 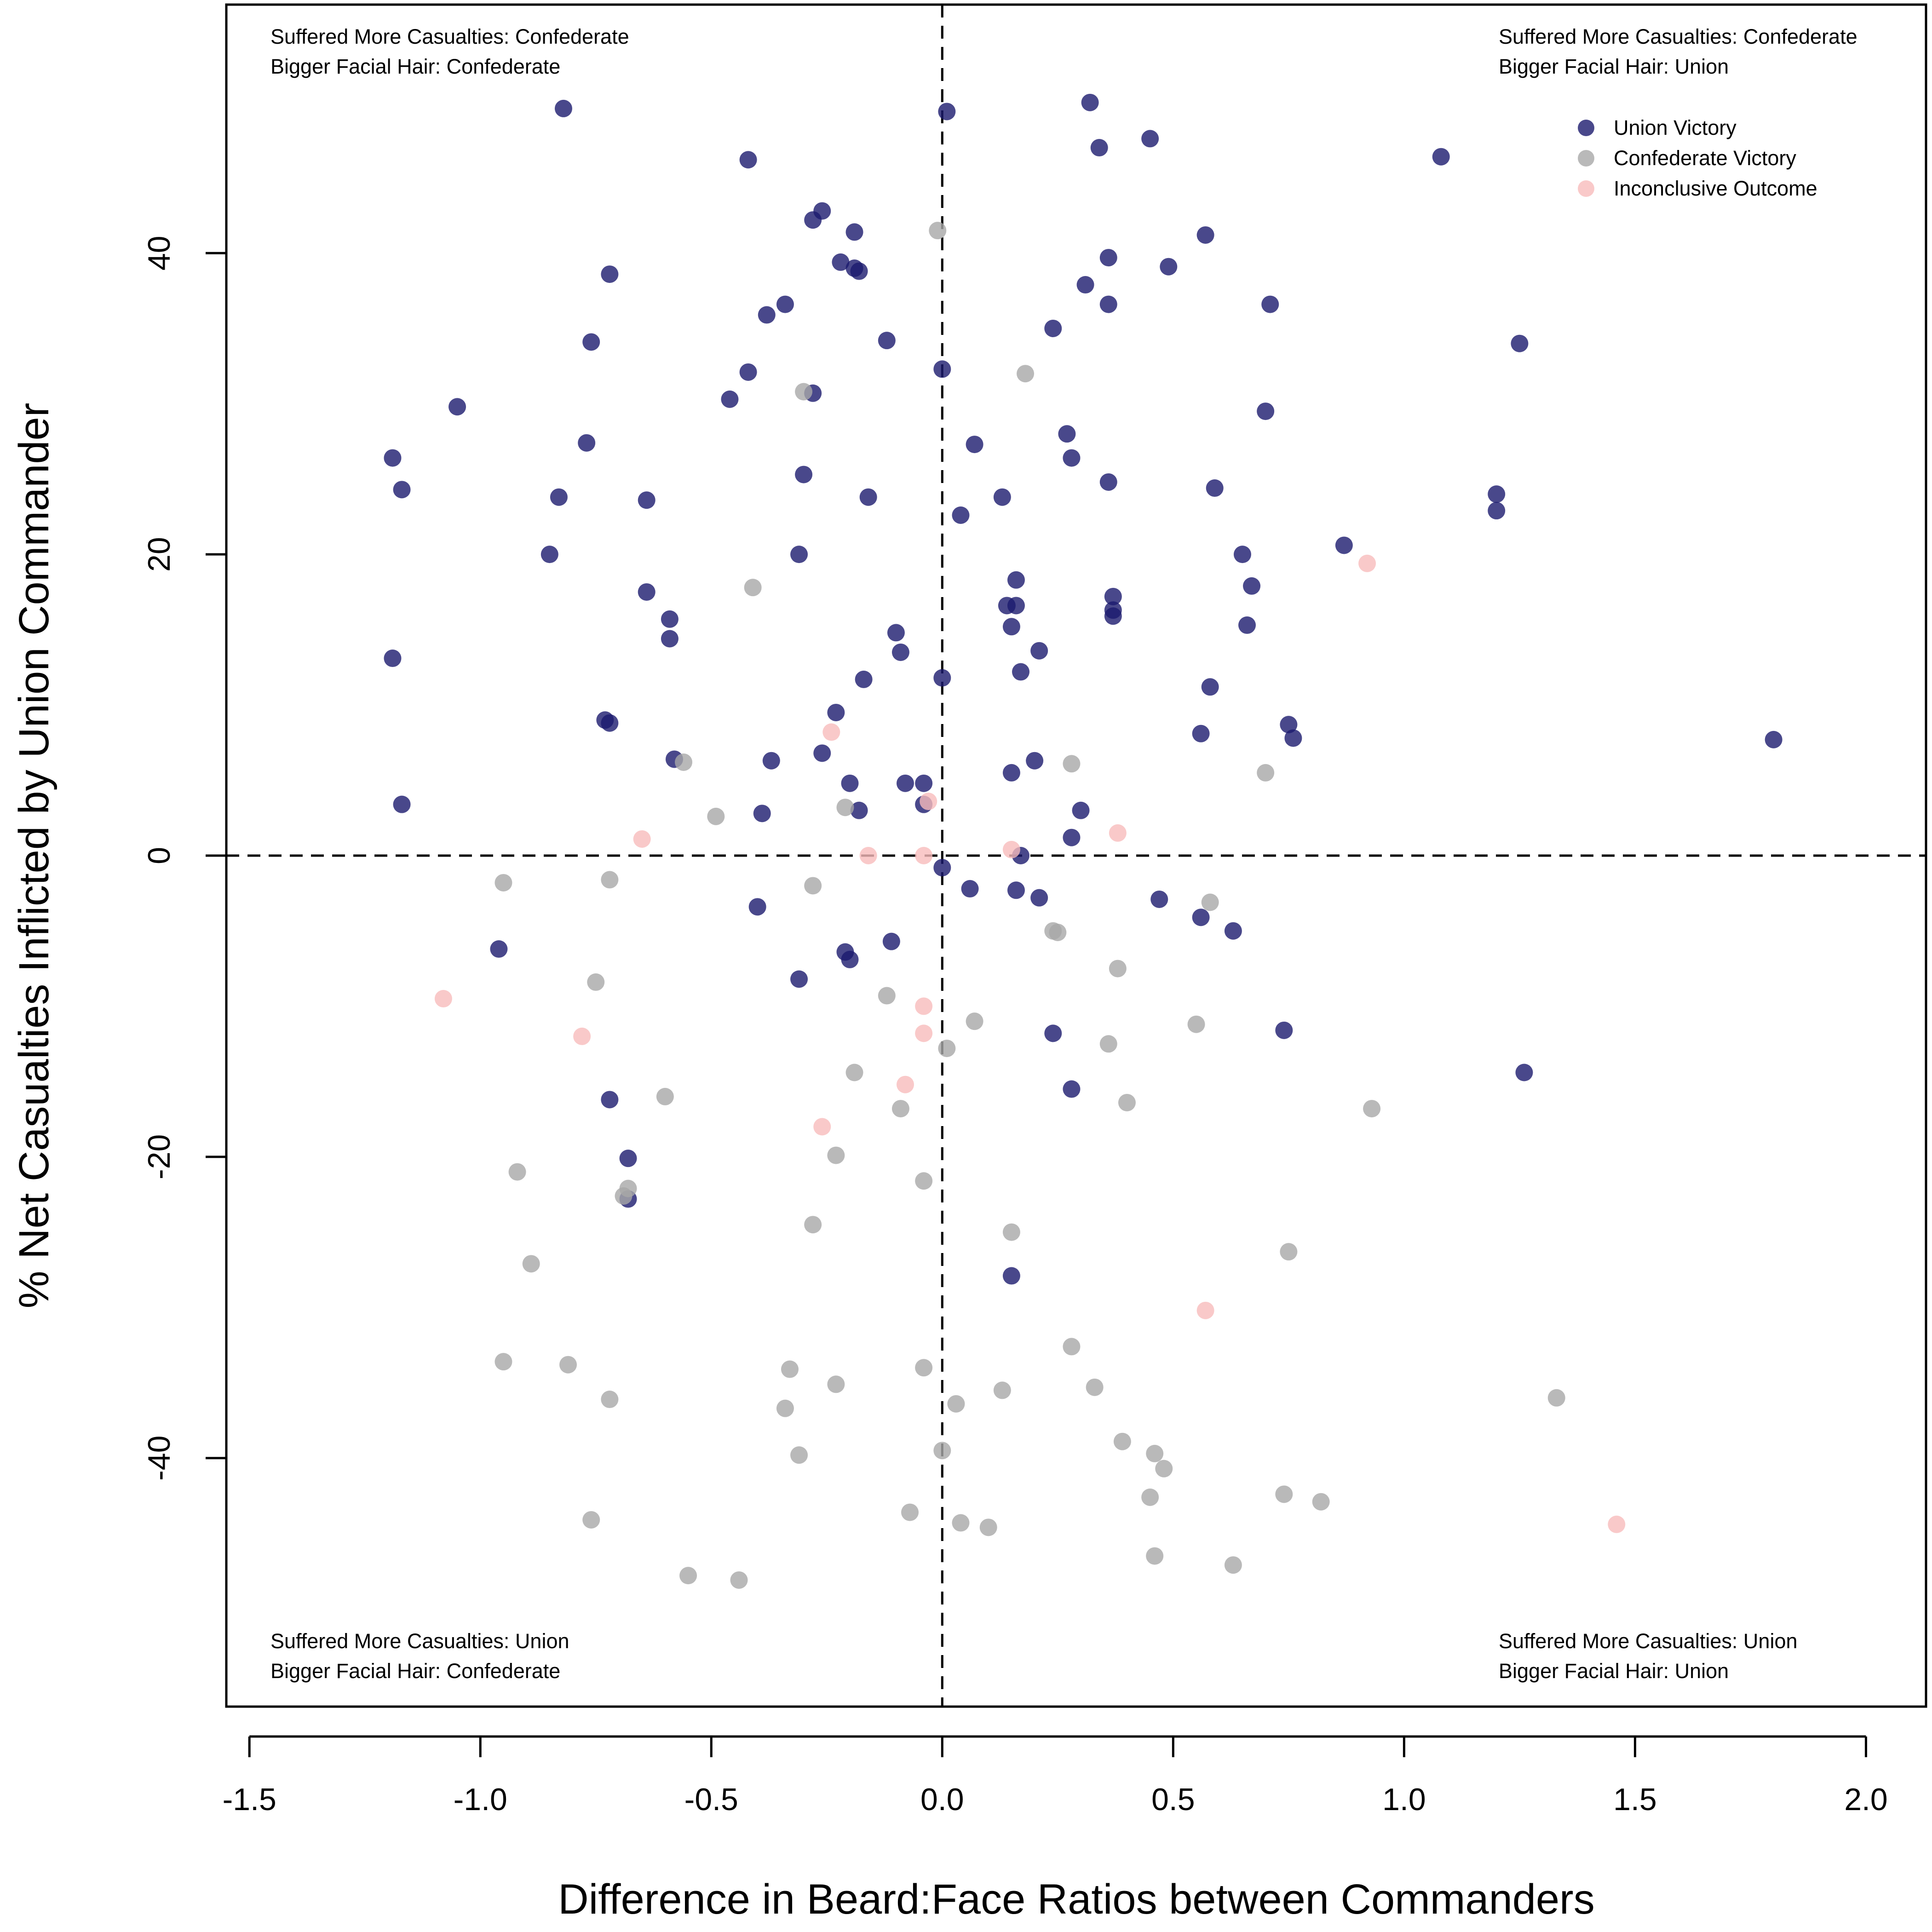 I want to click on quad-top-left-line2: Bigger Facial Hair: Confederate, so click(x=415, y=66).